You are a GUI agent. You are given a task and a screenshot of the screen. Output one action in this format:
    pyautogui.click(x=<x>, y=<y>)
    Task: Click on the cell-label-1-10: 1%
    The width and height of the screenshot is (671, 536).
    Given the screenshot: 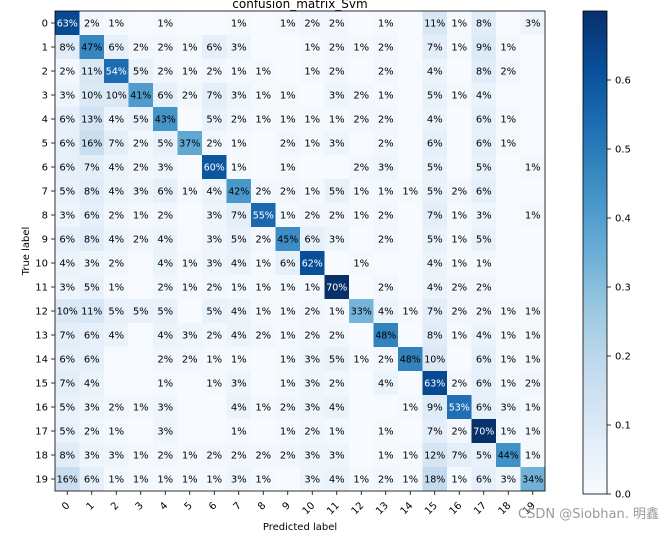 What is the action you would take?
    pyautogui.click(x=312, y=48)
    